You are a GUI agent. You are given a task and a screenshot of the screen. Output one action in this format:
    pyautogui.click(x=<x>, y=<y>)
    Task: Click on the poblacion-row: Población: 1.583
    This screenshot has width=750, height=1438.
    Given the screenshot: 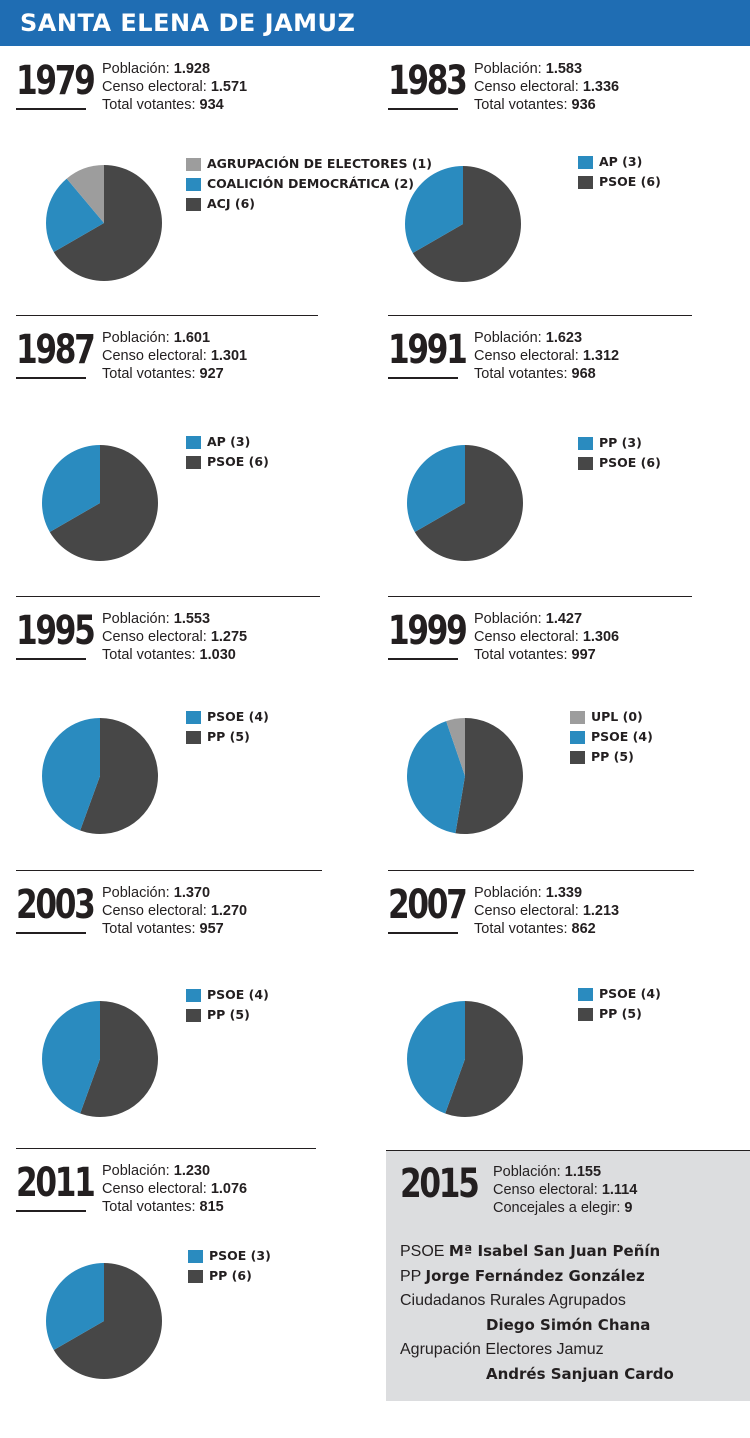 What is the action you would take?
    pyautogui.click(x=528, y=69)
    